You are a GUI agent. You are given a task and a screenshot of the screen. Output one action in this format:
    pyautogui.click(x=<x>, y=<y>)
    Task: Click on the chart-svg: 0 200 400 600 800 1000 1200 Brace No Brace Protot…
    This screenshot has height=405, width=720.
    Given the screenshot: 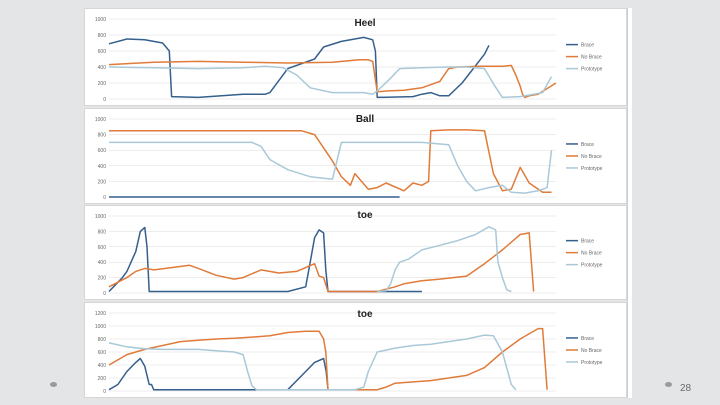 What is the action you would take?
    pyautogui.click(x=349, y=353)
    